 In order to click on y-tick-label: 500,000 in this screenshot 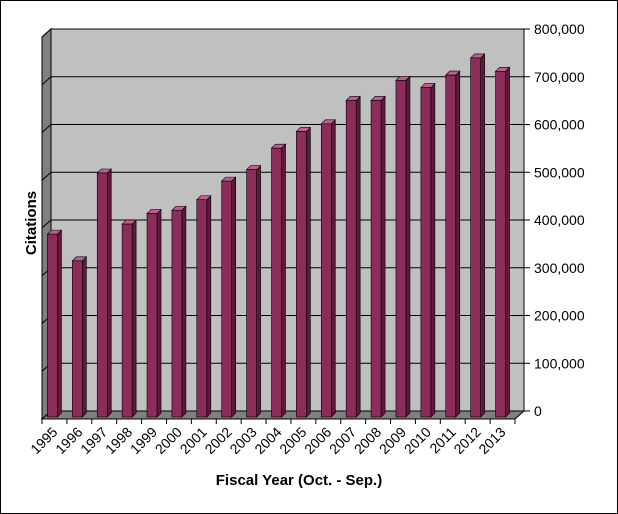, I will do `click(559, 172)`.